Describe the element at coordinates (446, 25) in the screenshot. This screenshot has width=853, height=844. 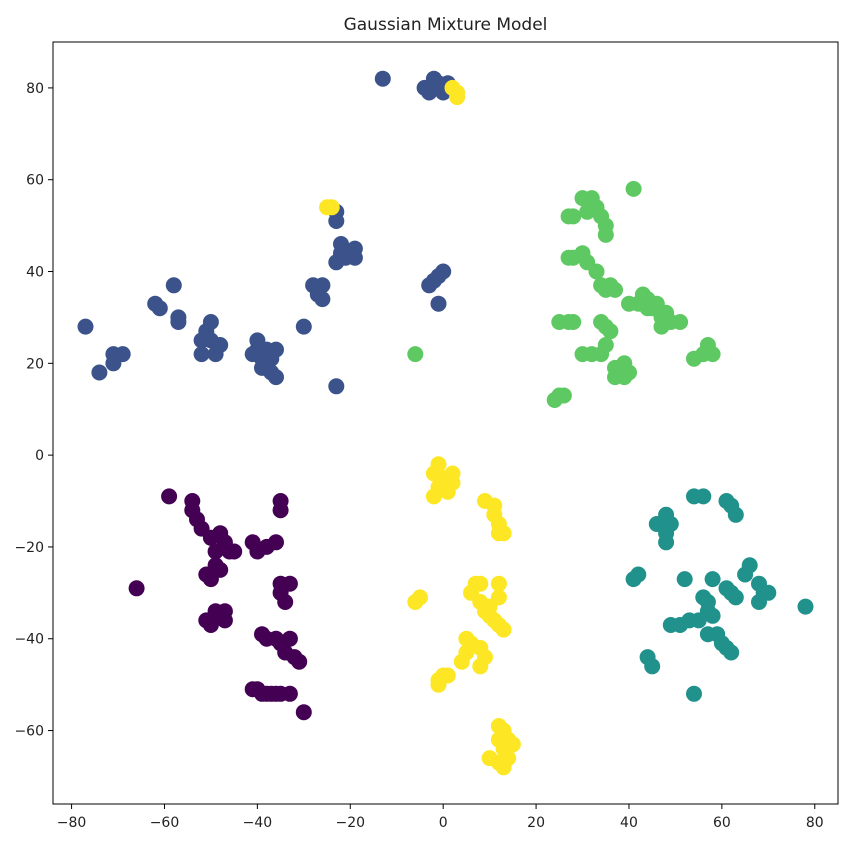
I see `chart-title: Gaussian Mixture Model` at that location.